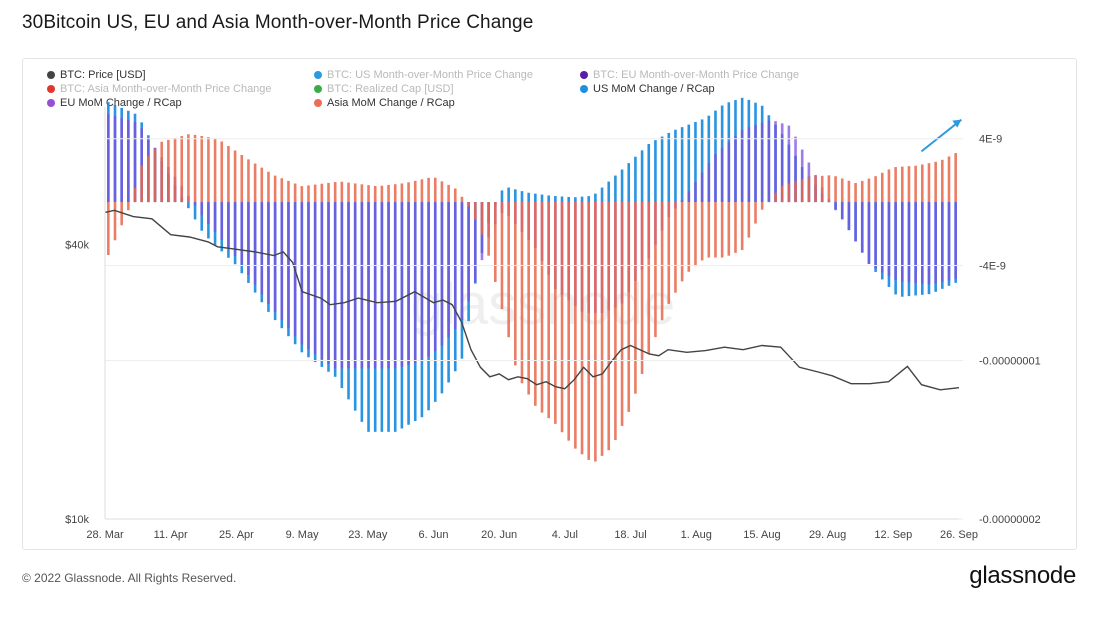 Image resolution: width=1098 pixels, height=625 pixels. What do you see at coordinates (166, 89) in the screenshot?
I see `legend-label: BTC: Asia Month-over-Month Price Change` at bounding box center [166, 89].